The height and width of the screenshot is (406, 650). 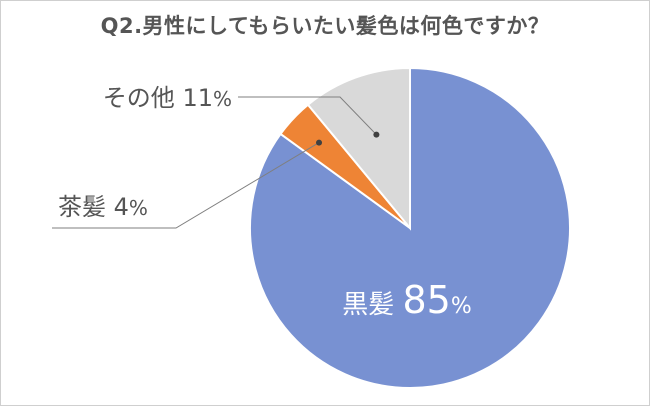 What do you see at coordinates (358, 148) in the screenshot?
I see `pie-slice-other` at bounding box center [358, 148].